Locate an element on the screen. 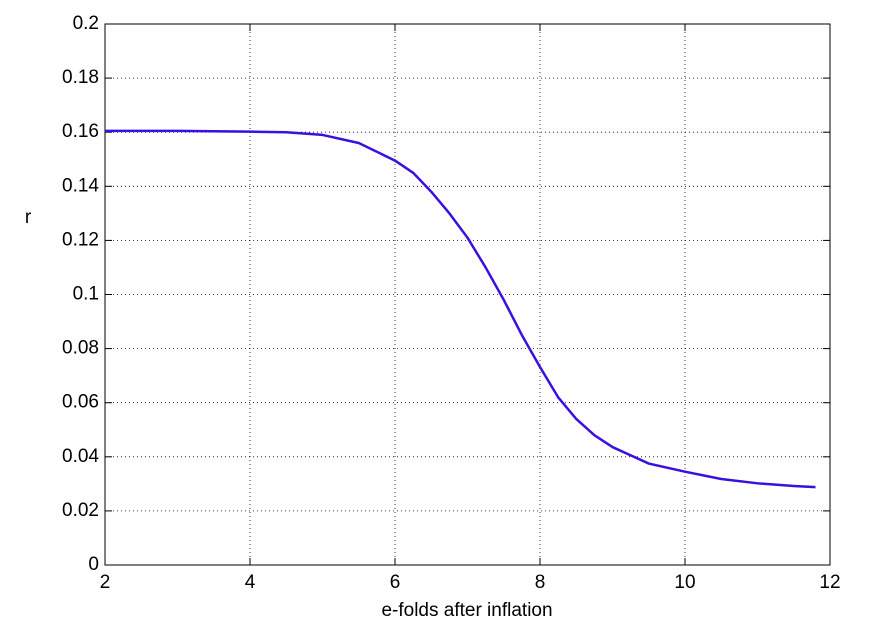 This screenshot has width=888, height=628. y-tick-label: 0.14 is located at coordinates (80, 185).